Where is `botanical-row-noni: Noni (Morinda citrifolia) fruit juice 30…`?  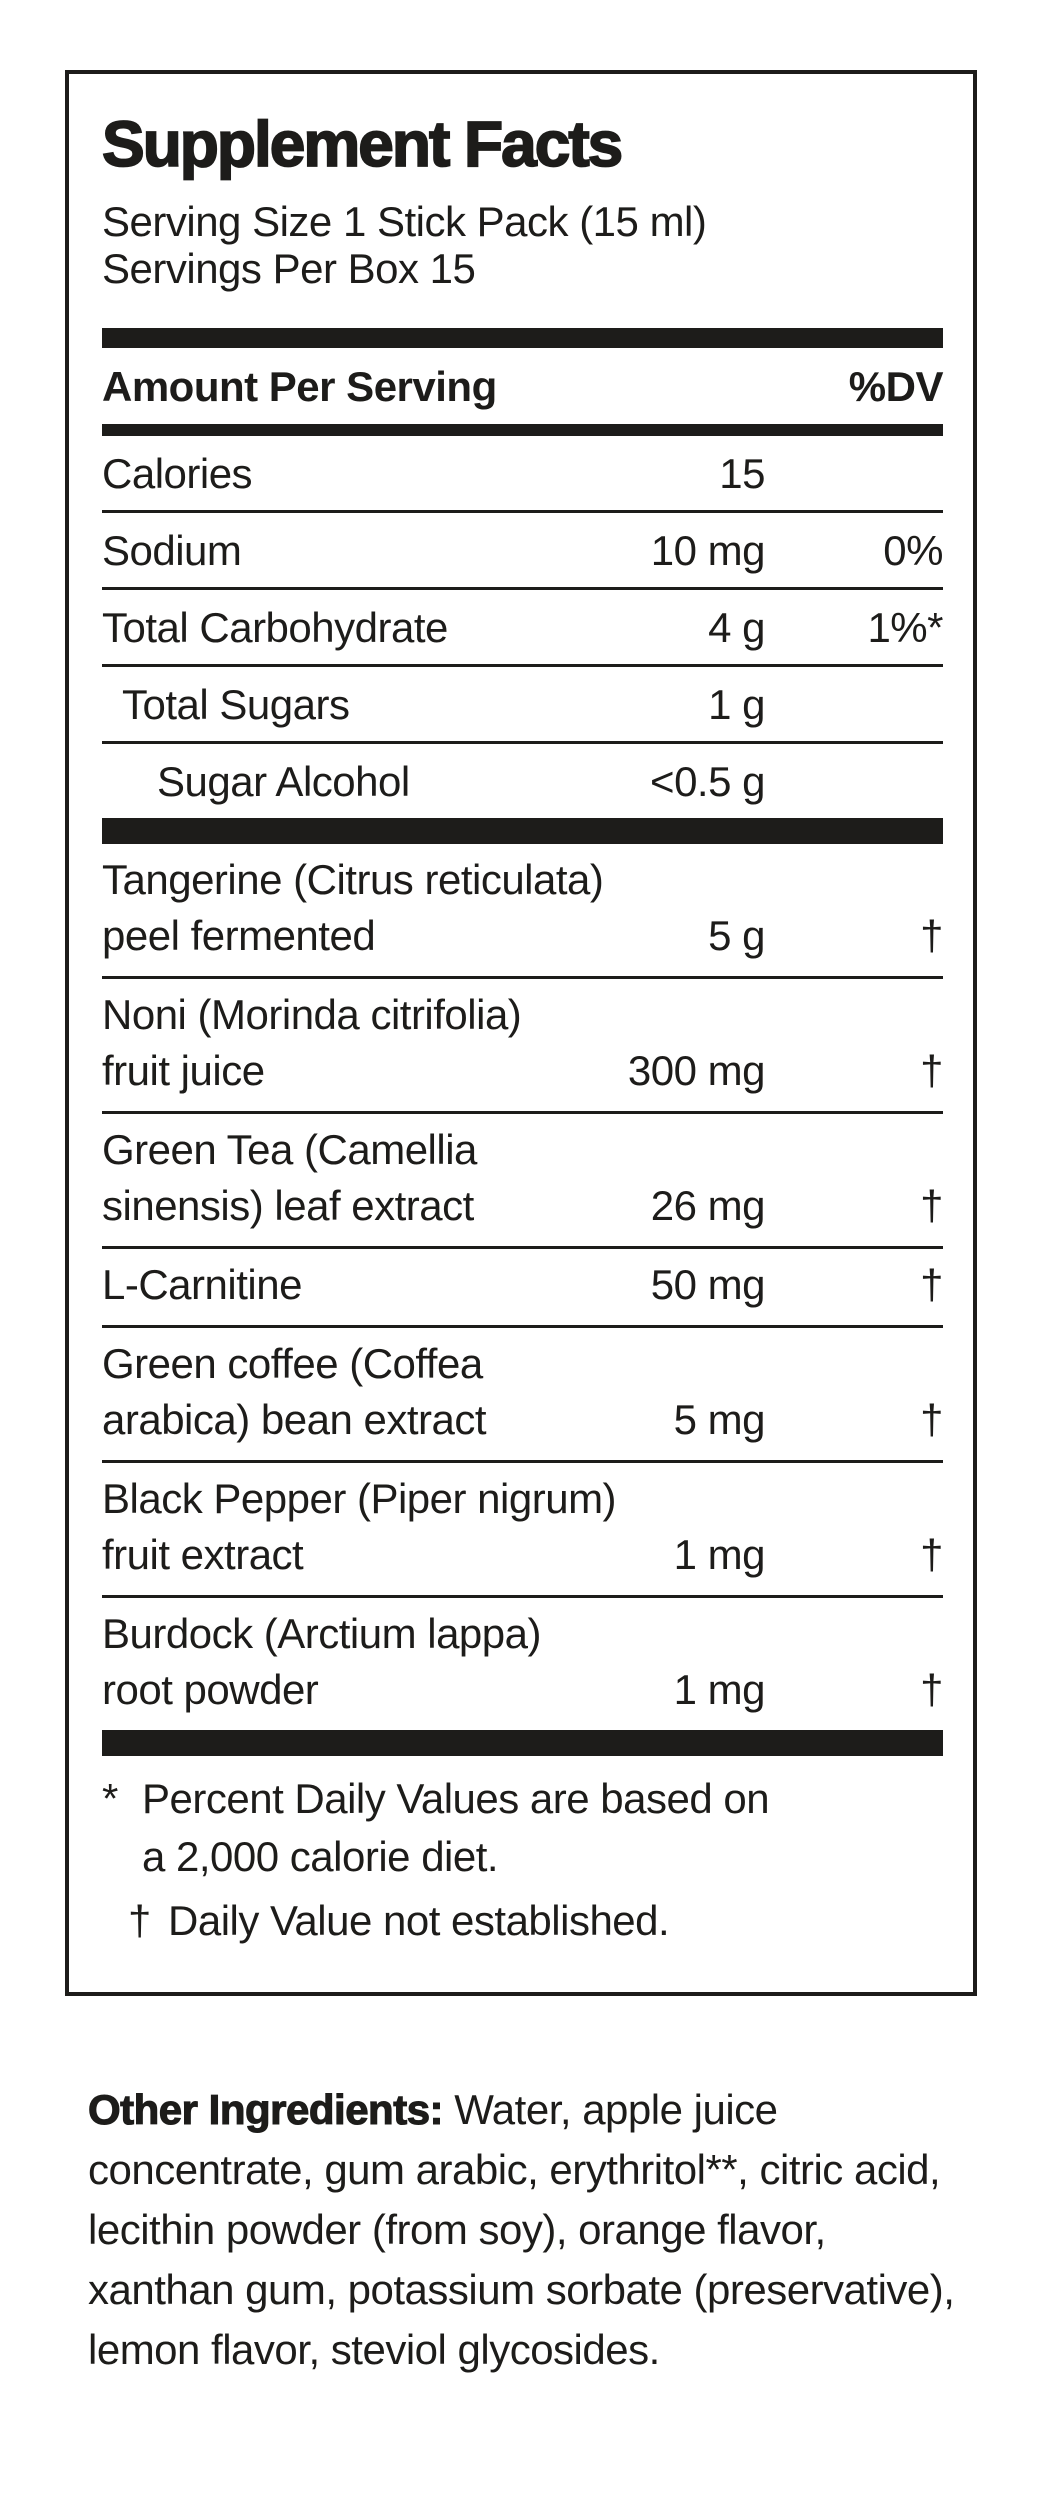
botanical-row-noni: Noni (Morinda citrifolia) fruit juice 30… is located at coordinates (523, 1046).